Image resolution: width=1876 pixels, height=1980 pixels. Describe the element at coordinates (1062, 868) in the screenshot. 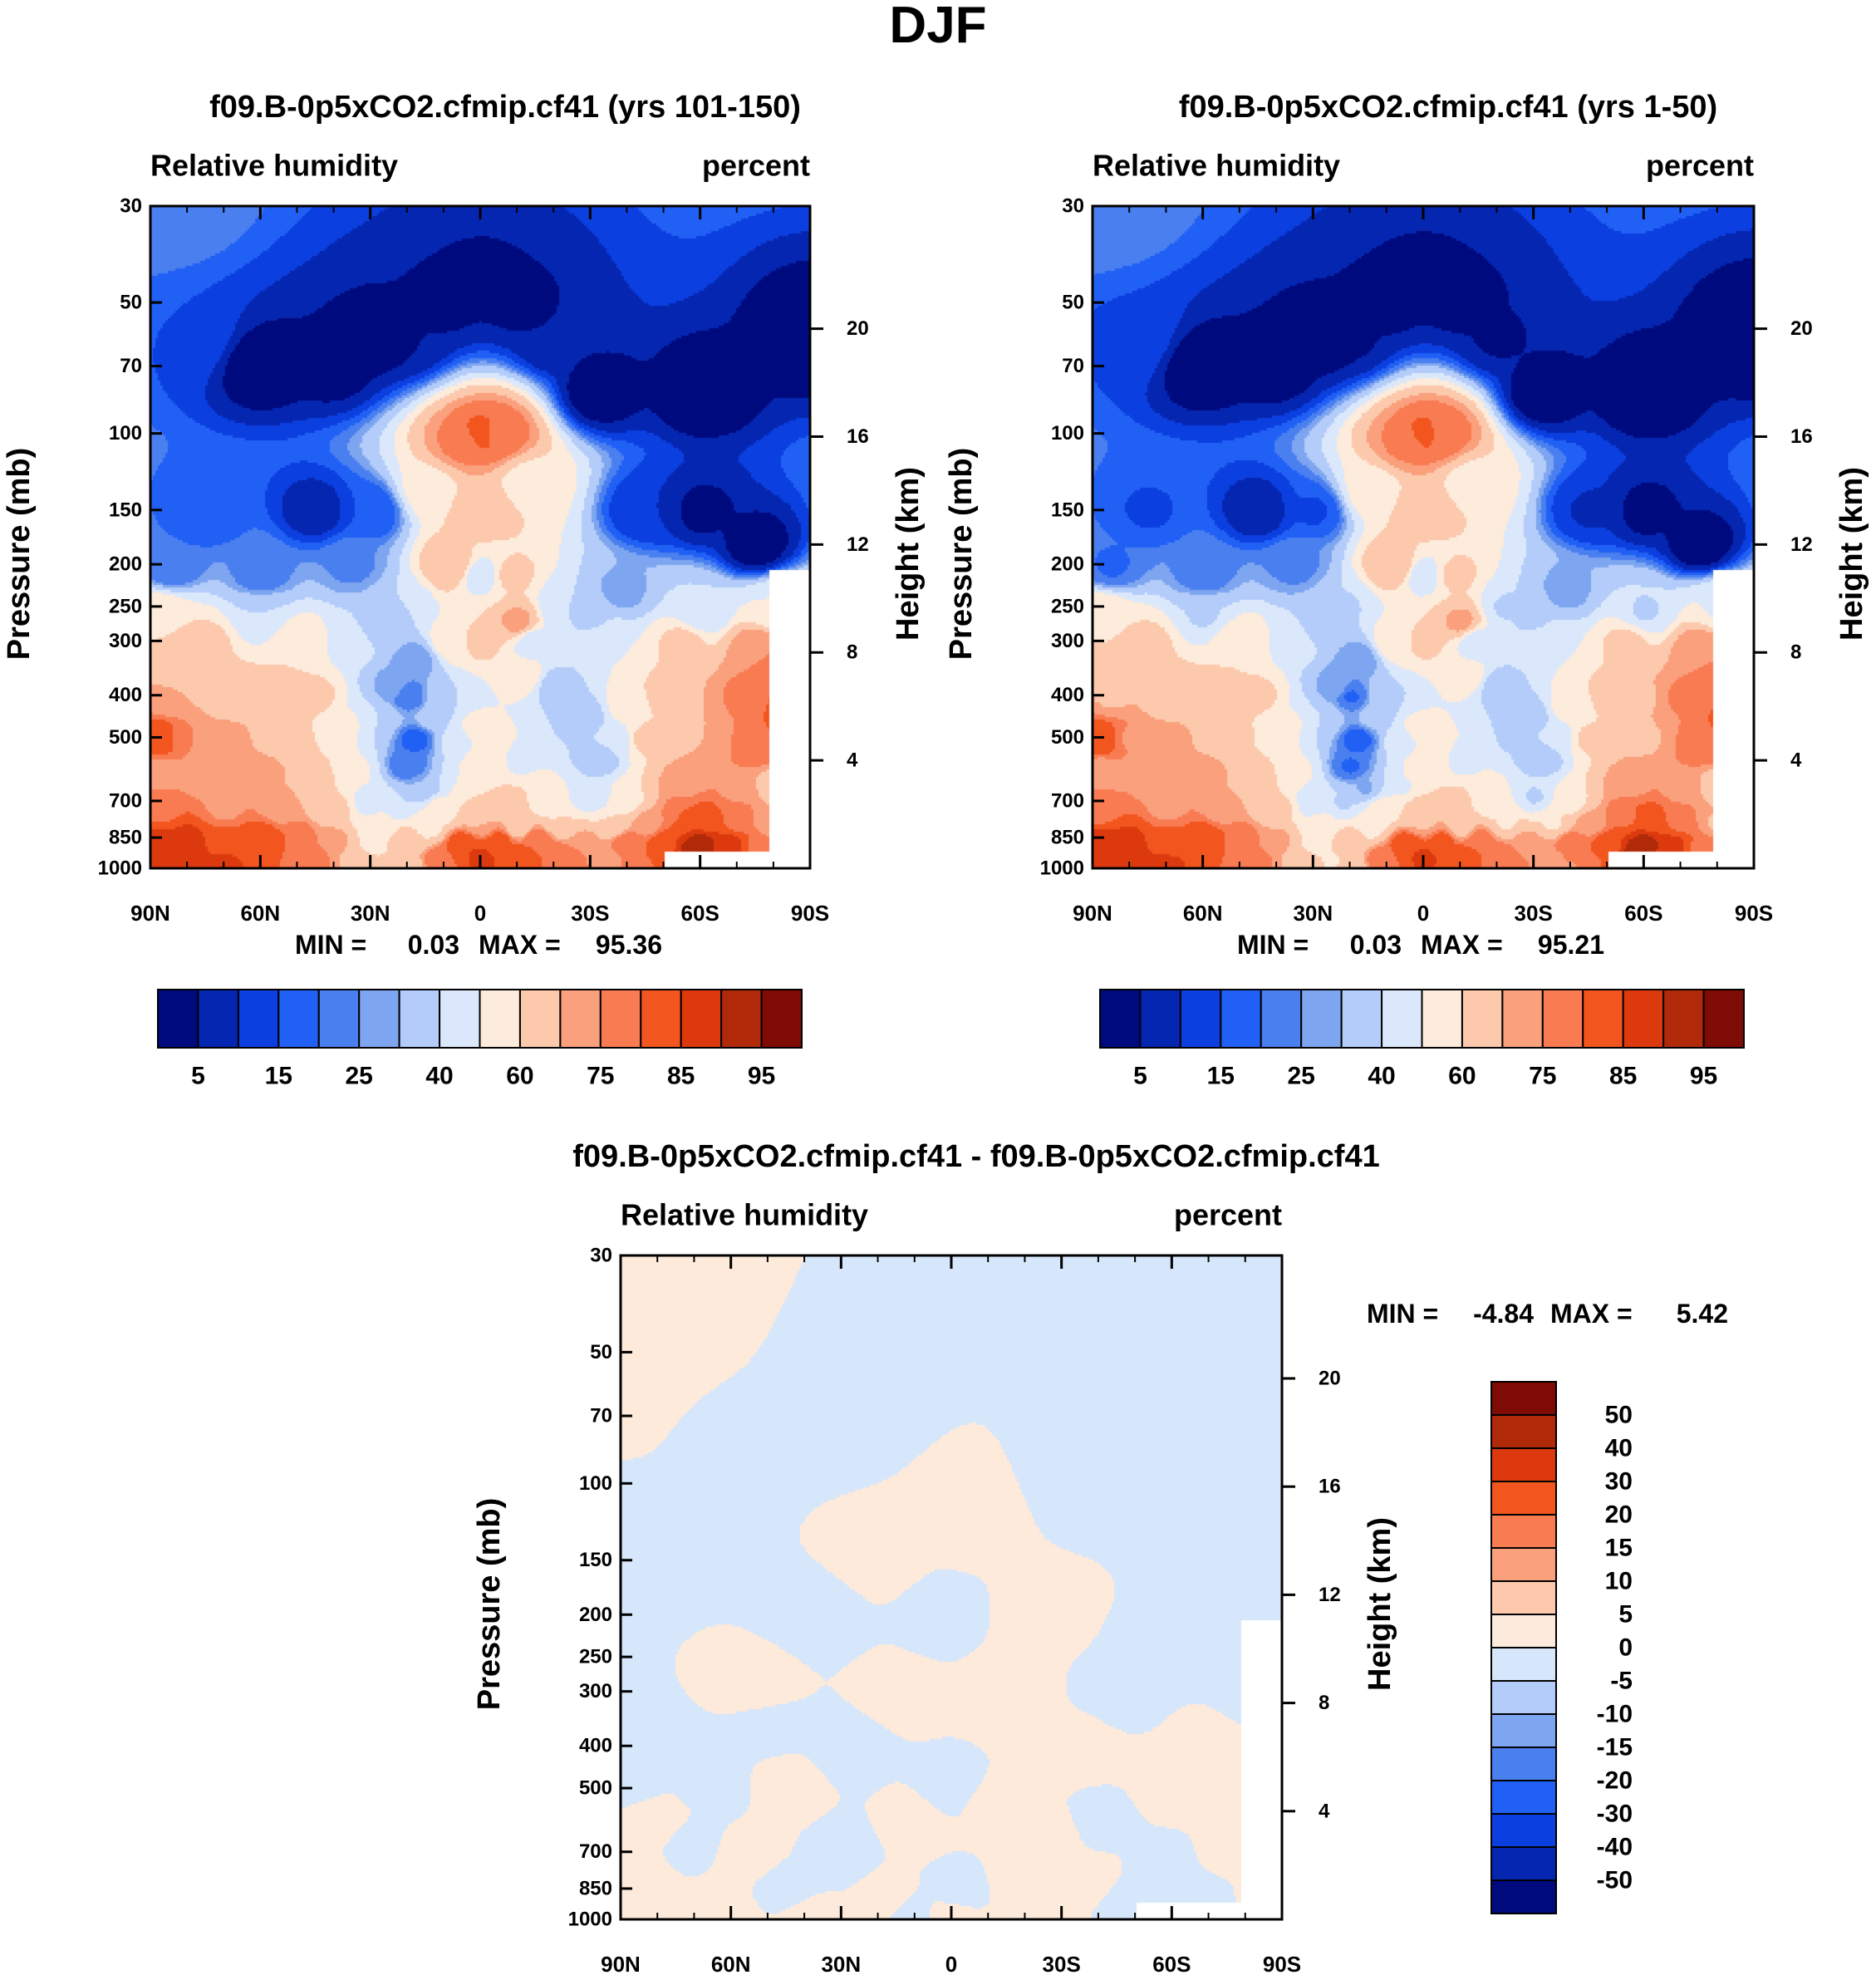

I see `panel_b-y-tick-label: 1000` at that location.